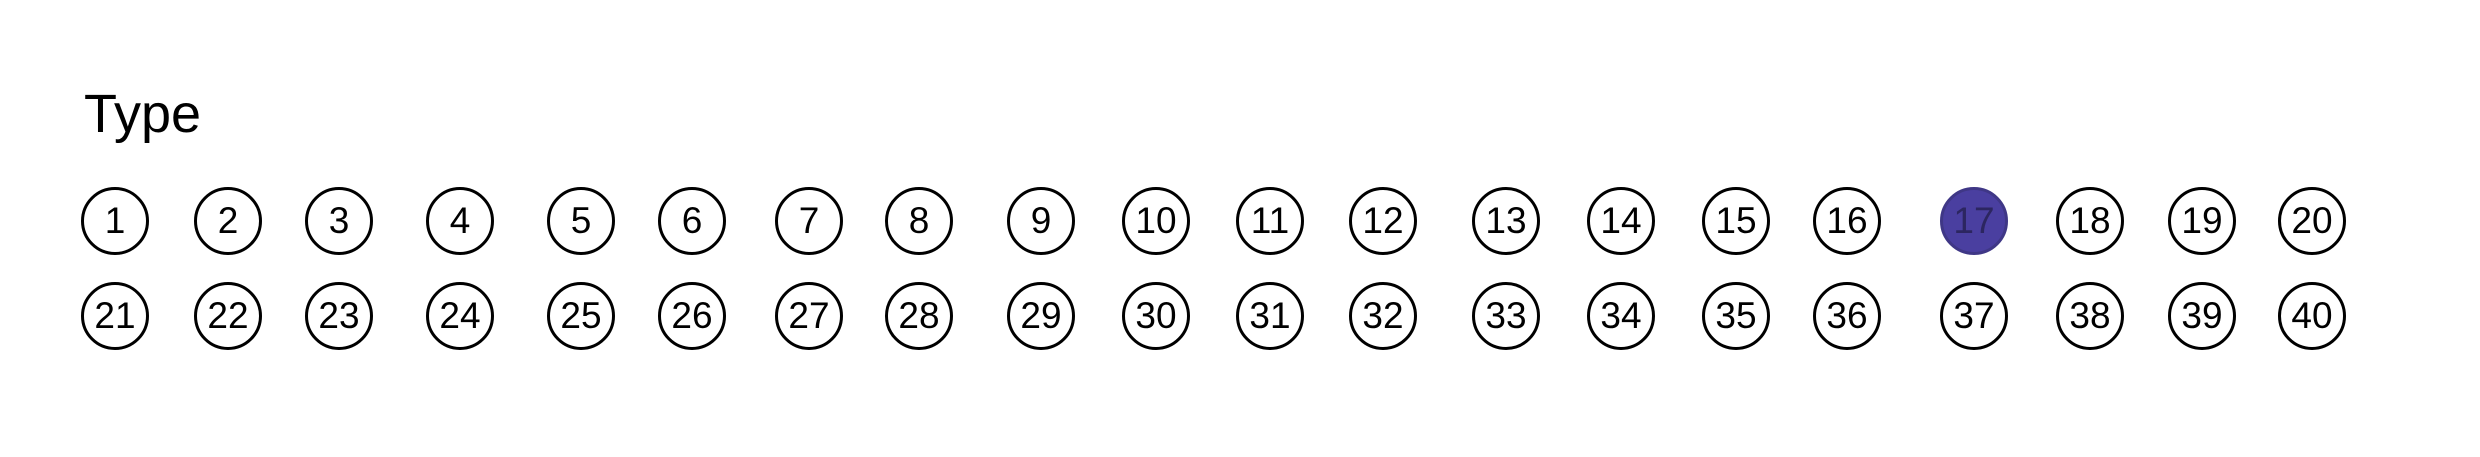 This screenshot has height=457, width=2480. I want to click on option-number-label: 9, so click(1041, 220).